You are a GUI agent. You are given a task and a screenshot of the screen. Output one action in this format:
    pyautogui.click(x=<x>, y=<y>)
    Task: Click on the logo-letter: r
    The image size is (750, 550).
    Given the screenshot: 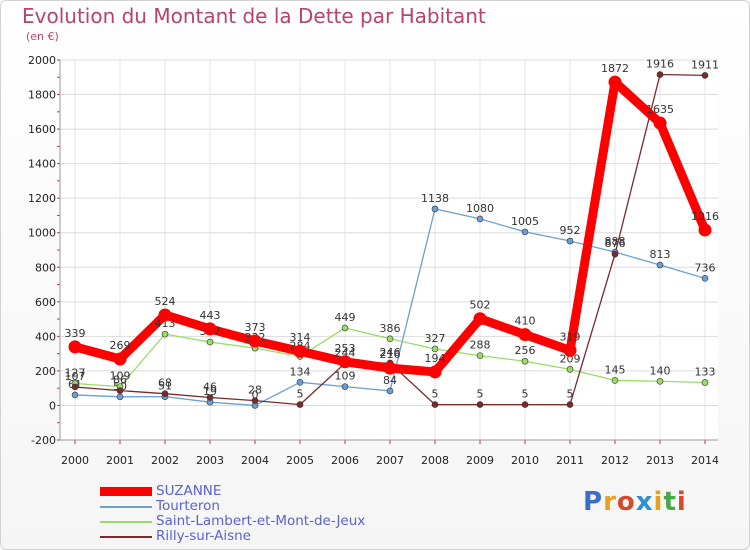 What is the action you would take?
    pyautogui.click(x=610, y=502)
    